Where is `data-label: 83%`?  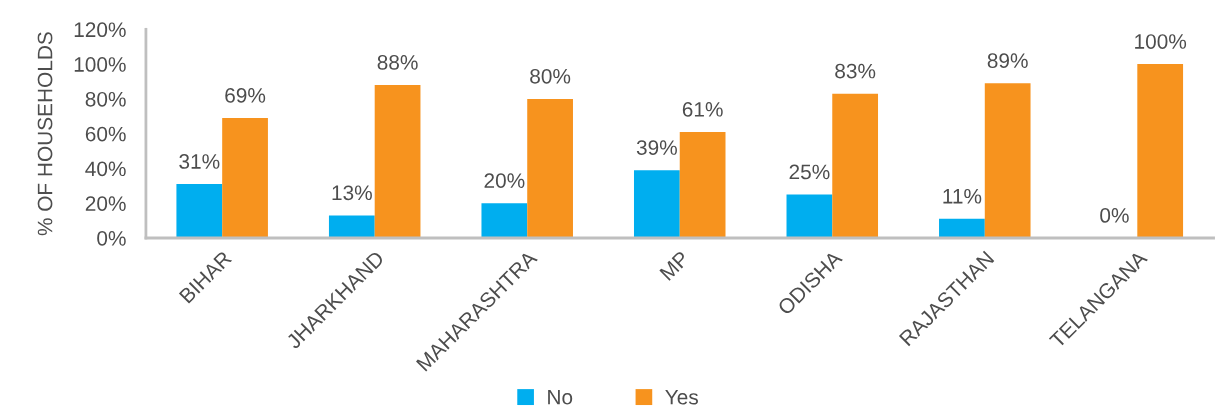
data-label: 83% is located at coordinates (855, 71).